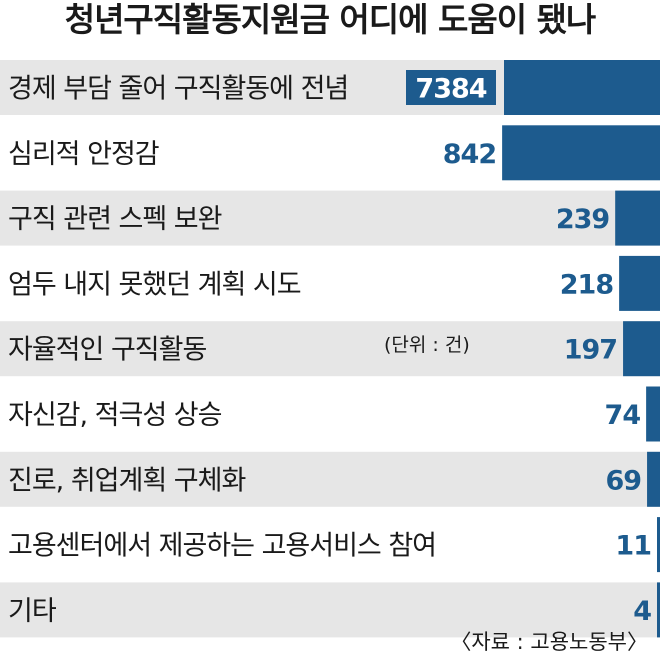 This screenshot has width=660, height=660. I want to click on value-label: 218, so click(587, 284).